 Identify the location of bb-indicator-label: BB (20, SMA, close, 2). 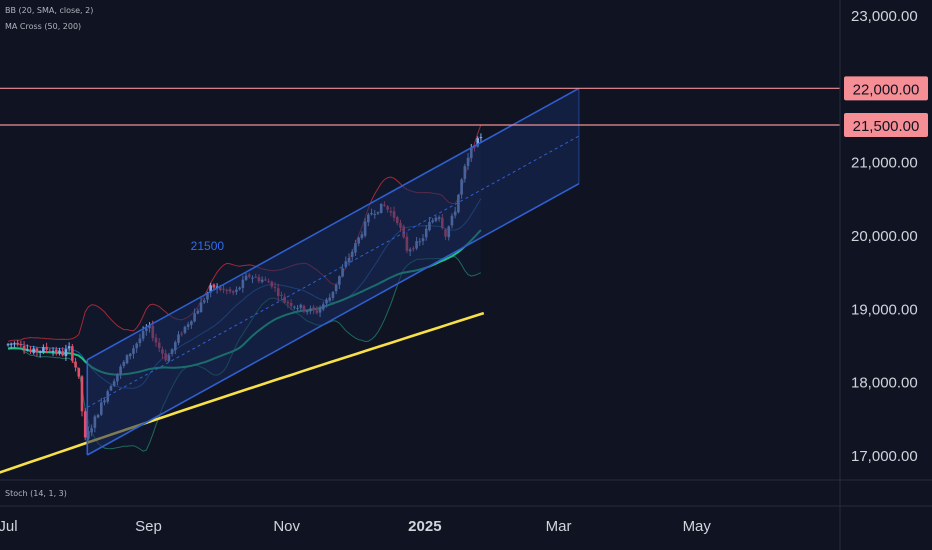
(49, 10).